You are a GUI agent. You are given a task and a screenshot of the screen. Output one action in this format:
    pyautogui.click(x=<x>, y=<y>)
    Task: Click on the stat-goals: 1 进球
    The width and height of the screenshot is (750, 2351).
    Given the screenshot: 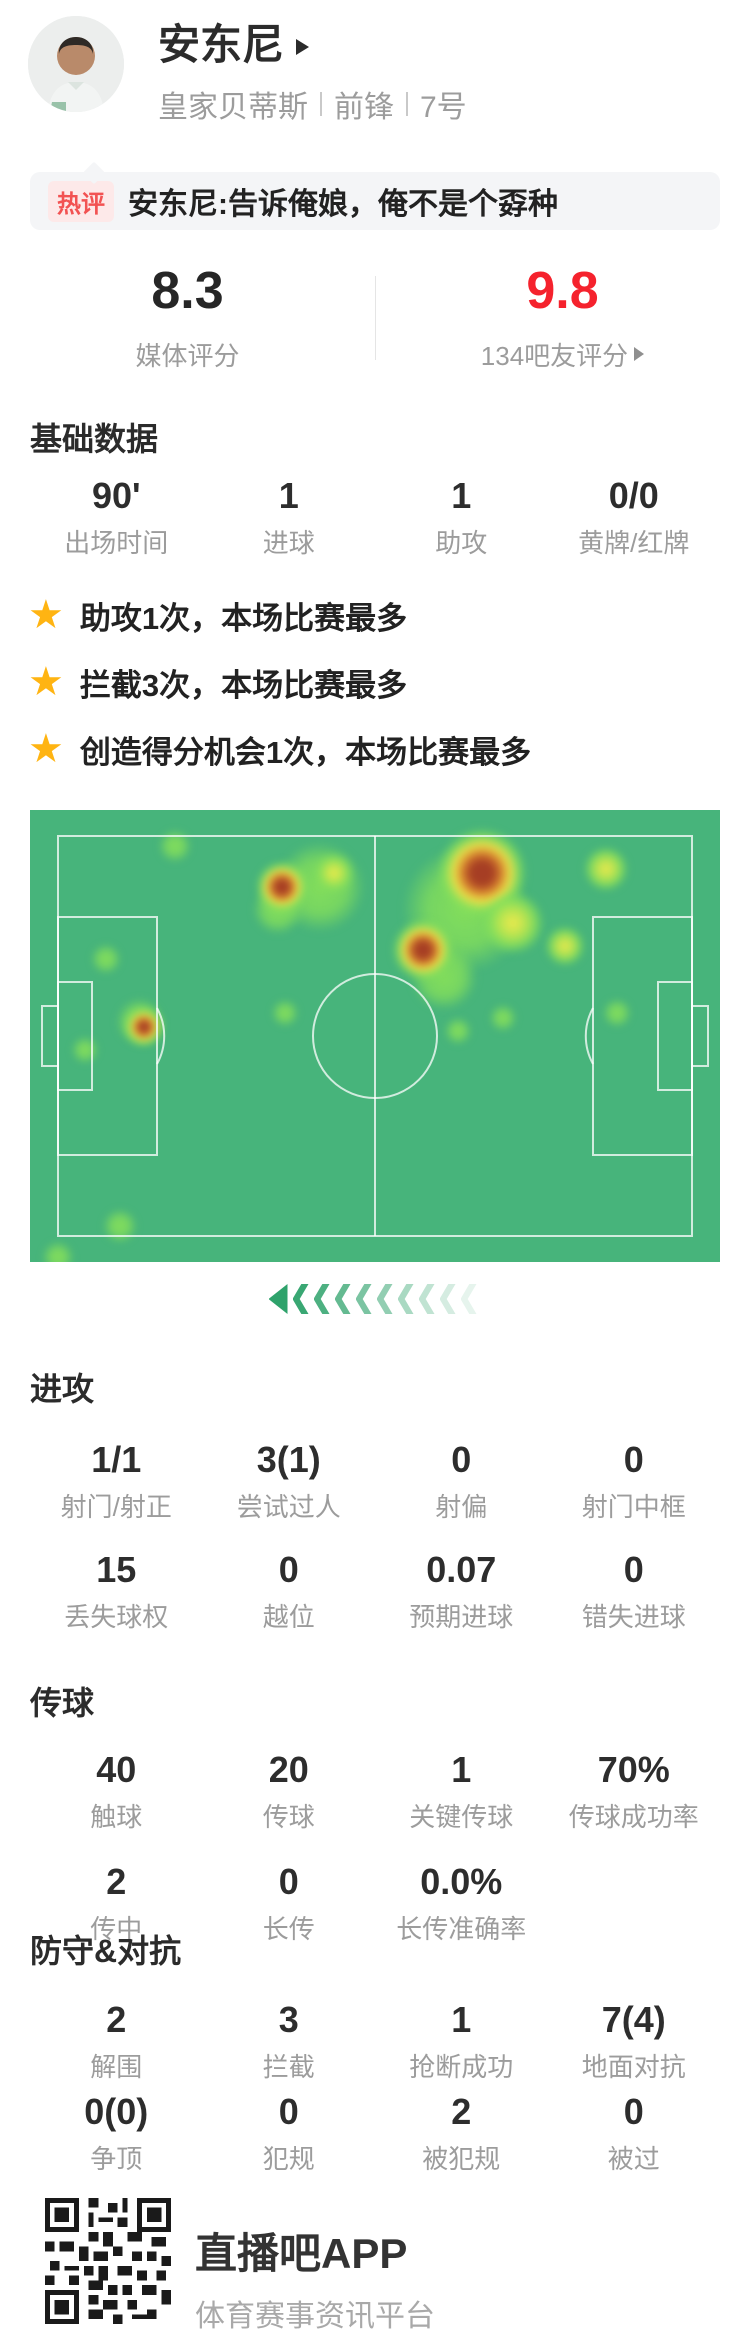 What is the action you would take?
    pyautogui.click(x=288, y=517)
    